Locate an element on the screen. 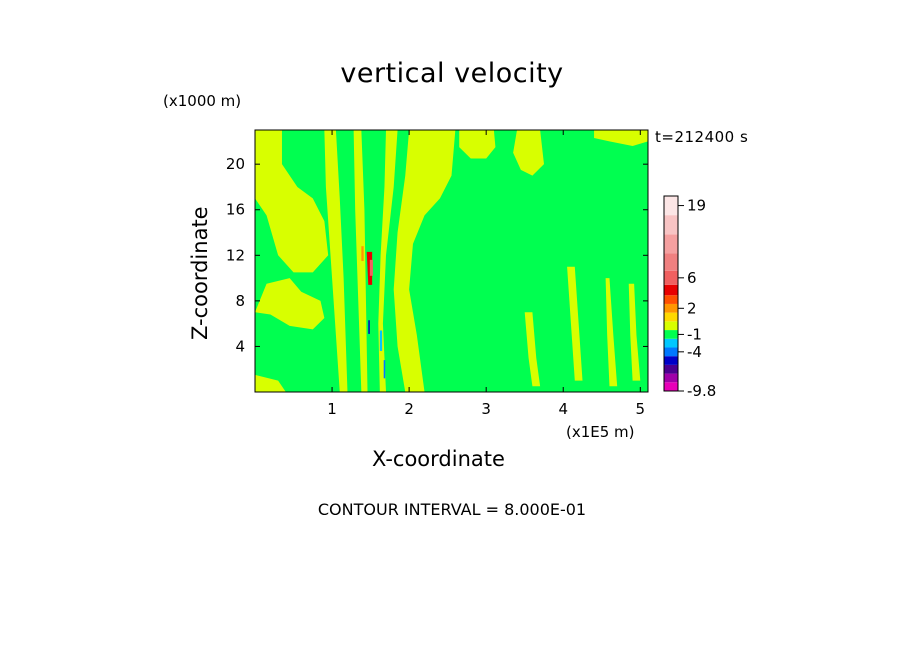 The width and height of the screenshot is (904, 654). x-axis-label: X-coordinate is located at coordinates (438, 459).